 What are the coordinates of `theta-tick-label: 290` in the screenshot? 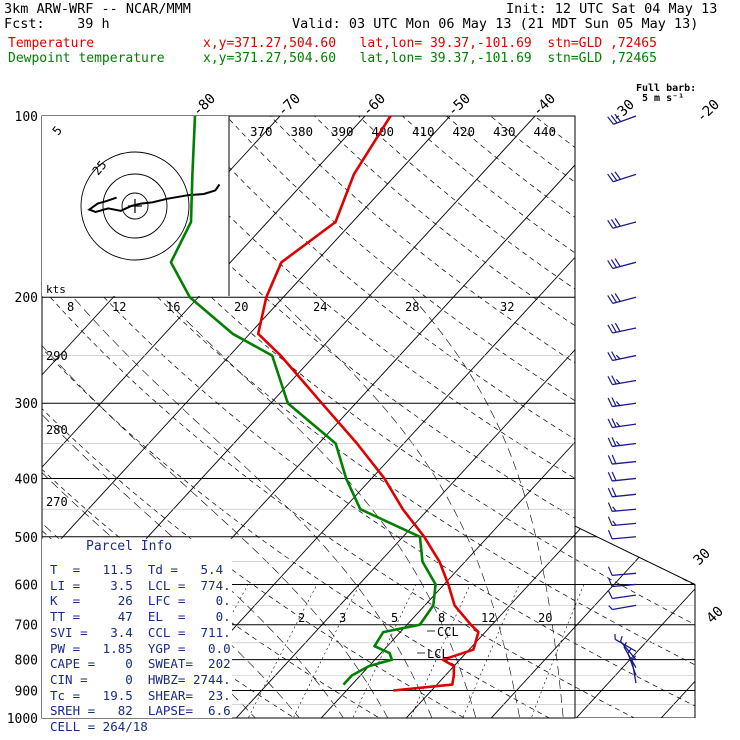 It's located at (57, 356).